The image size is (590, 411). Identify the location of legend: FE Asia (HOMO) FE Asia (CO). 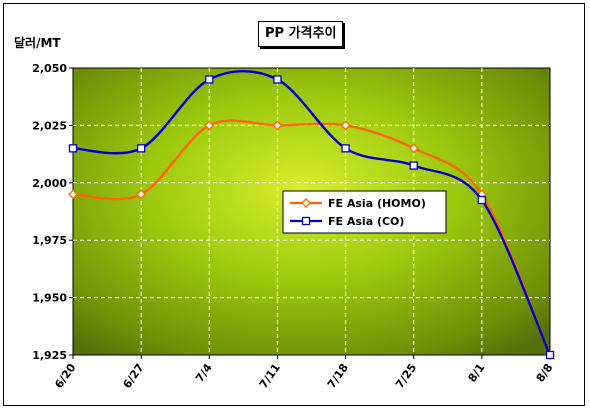
(364, 212).